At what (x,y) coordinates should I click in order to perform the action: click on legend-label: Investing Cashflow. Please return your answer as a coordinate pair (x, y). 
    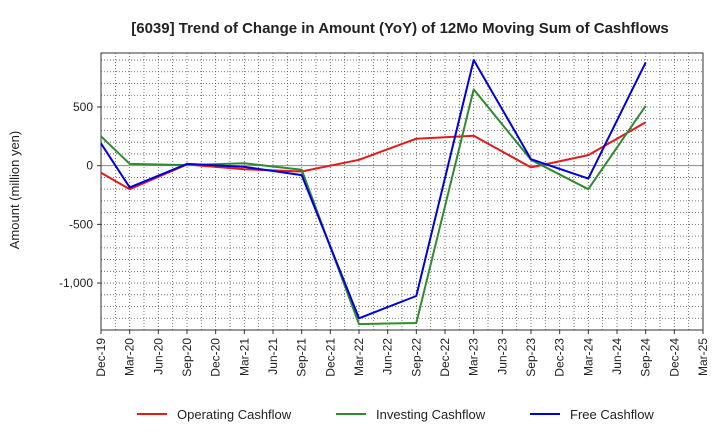
    Looking at the image, I should click on (431, 414).